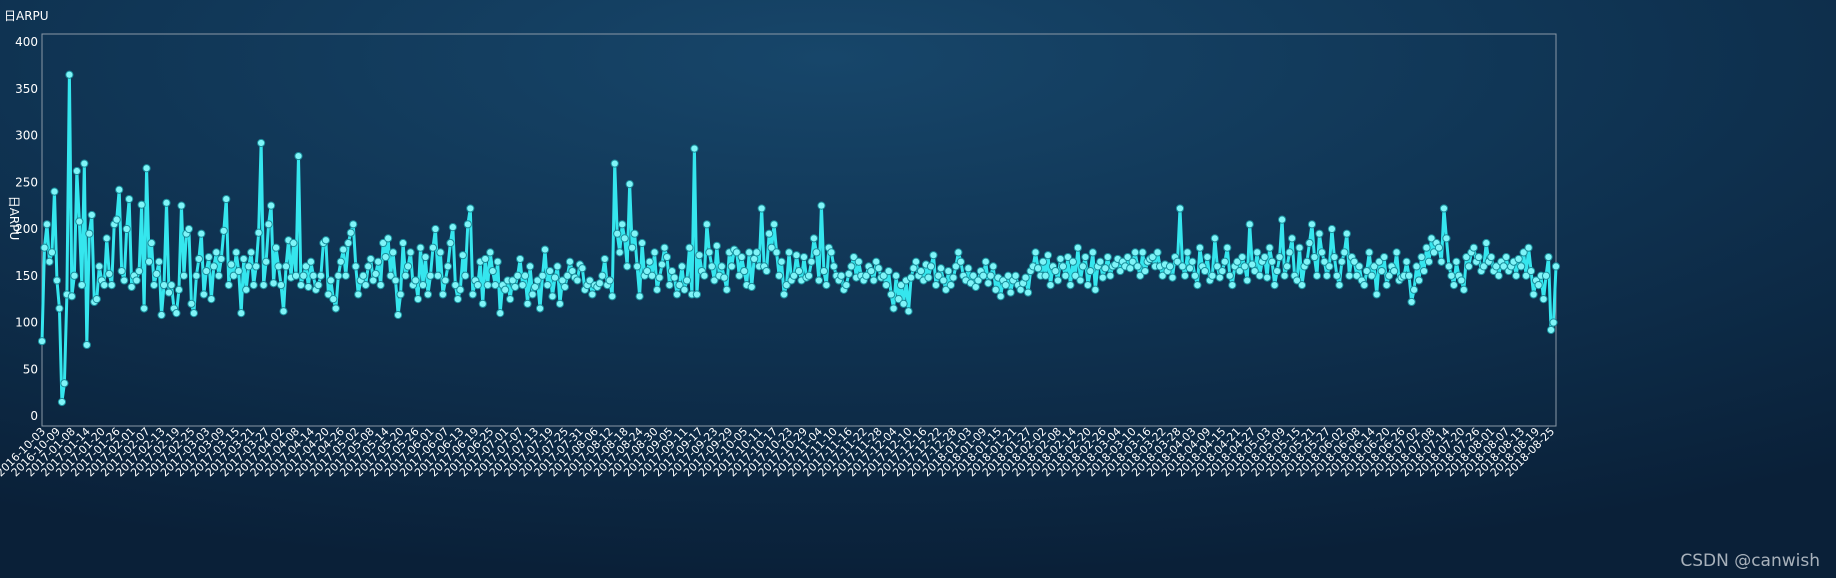 This screenshot has width=1836, height=578. What do you see at coordinates (14, 218) in the screenshot?
I see `y-axis-label: 日ARPU` at bounding box center [14, 218].